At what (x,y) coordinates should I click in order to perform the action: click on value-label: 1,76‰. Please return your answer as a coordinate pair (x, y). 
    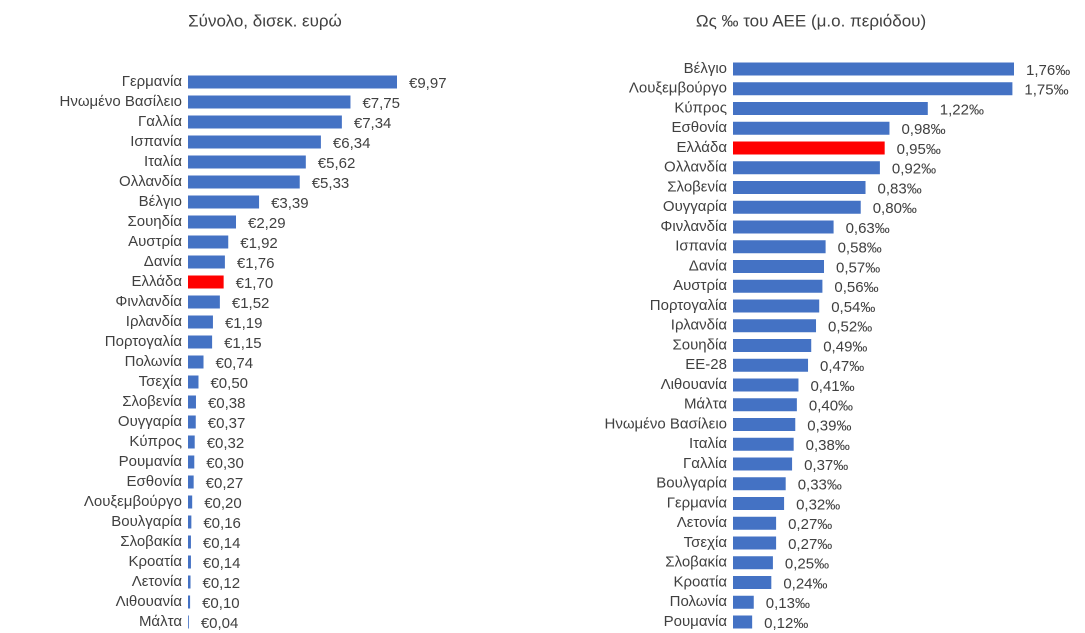
    Looking at the image, I should click on (1048, 70).